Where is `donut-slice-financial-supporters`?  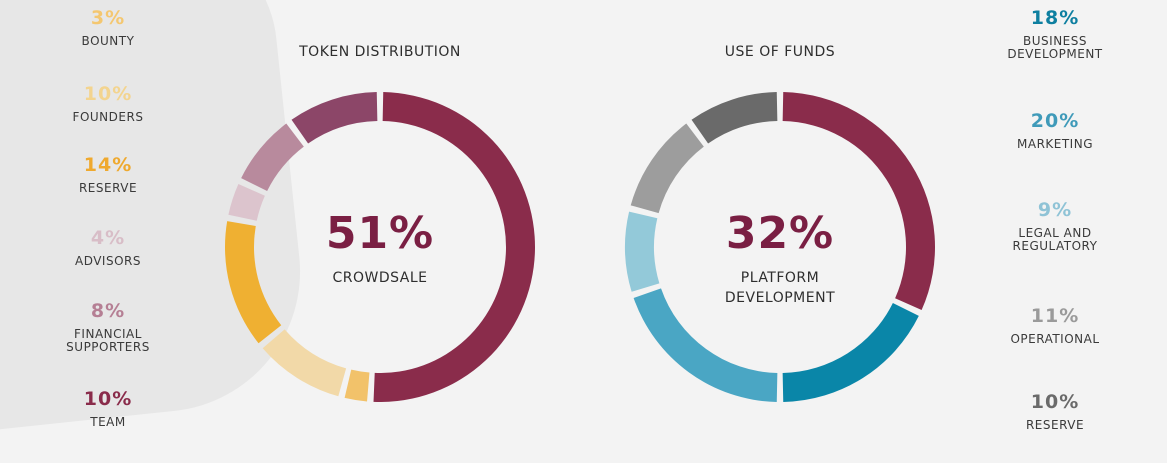 donut-slice-financial-supporters is located at coordinates (272, 157).